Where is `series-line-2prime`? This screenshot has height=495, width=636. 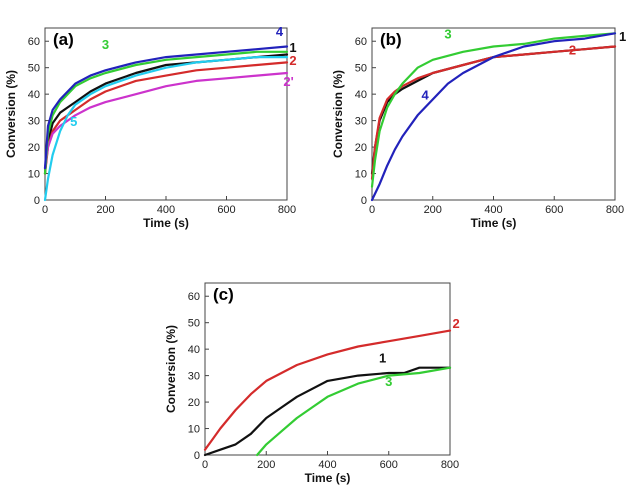 series-line-2prime is located at coordinates (166, 120).